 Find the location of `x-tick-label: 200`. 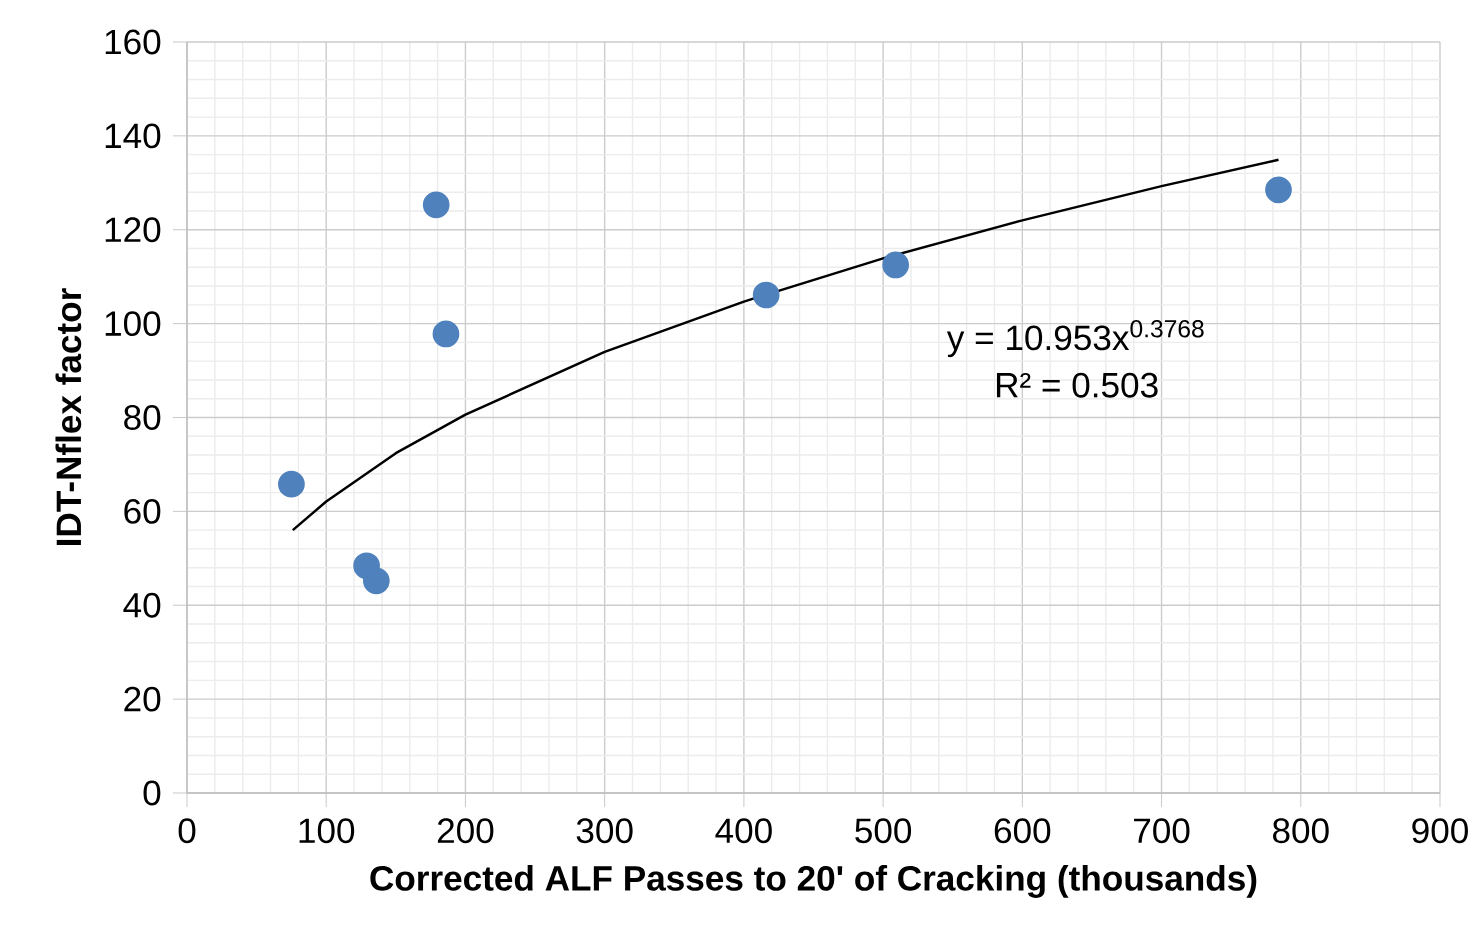

x-tick-label: 200 is located at coordinates (465, 831).